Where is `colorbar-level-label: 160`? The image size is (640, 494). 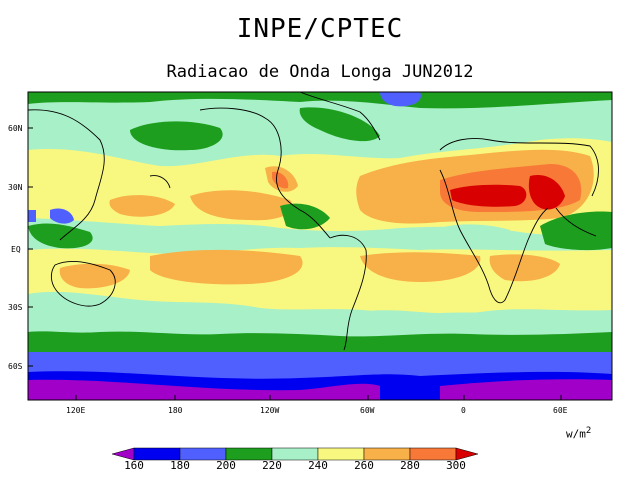
colorbar-level-label: 160 is located at coordinates (134, 465).